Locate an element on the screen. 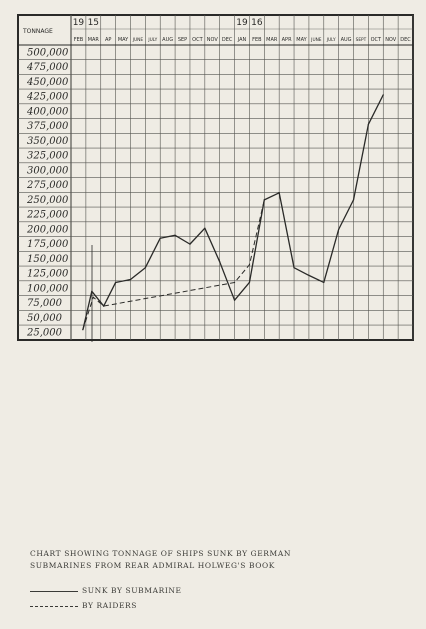  legend-raiders-label: BY RAIDERS is located at coordinates (110, 605).